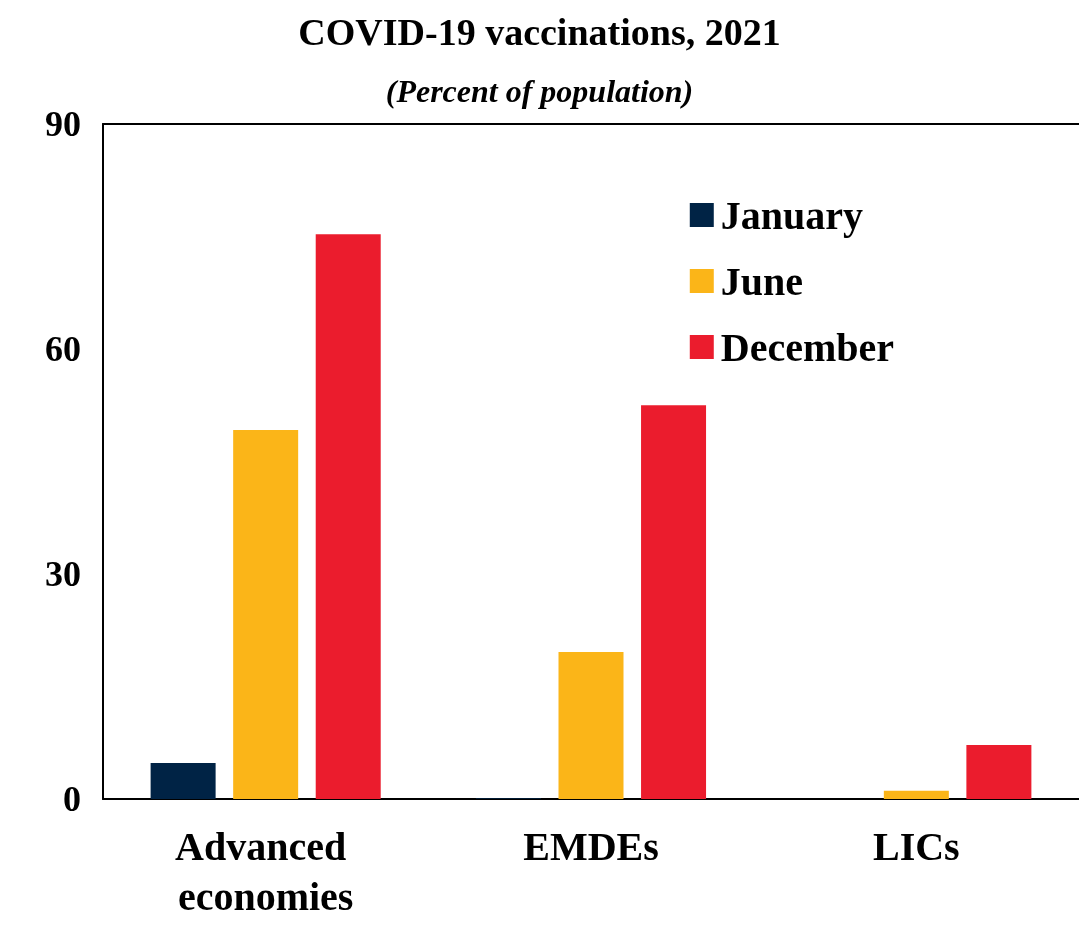 The image size is (1079, 930). What do you see at coordinates (591, 846) in the screenshot?
I see `x-tick-label: EMDEs` at bounding box center [591, 846].